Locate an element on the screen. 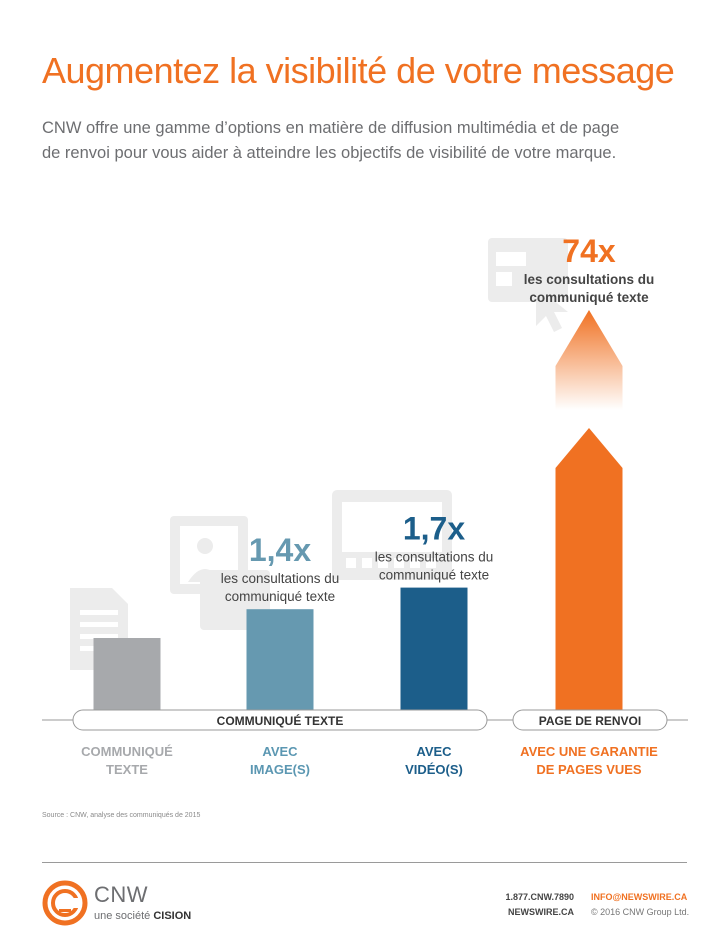 This screenshot has height=937, width=726. annotation-1: les consultations du communiqué texte is located at coordinates (280, 587).